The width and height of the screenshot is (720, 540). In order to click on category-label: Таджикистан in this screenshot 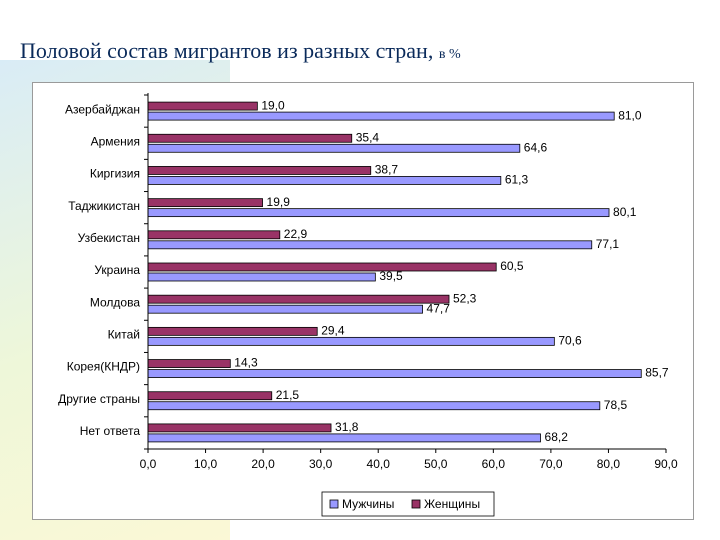, I will do `click(104, 206)`.